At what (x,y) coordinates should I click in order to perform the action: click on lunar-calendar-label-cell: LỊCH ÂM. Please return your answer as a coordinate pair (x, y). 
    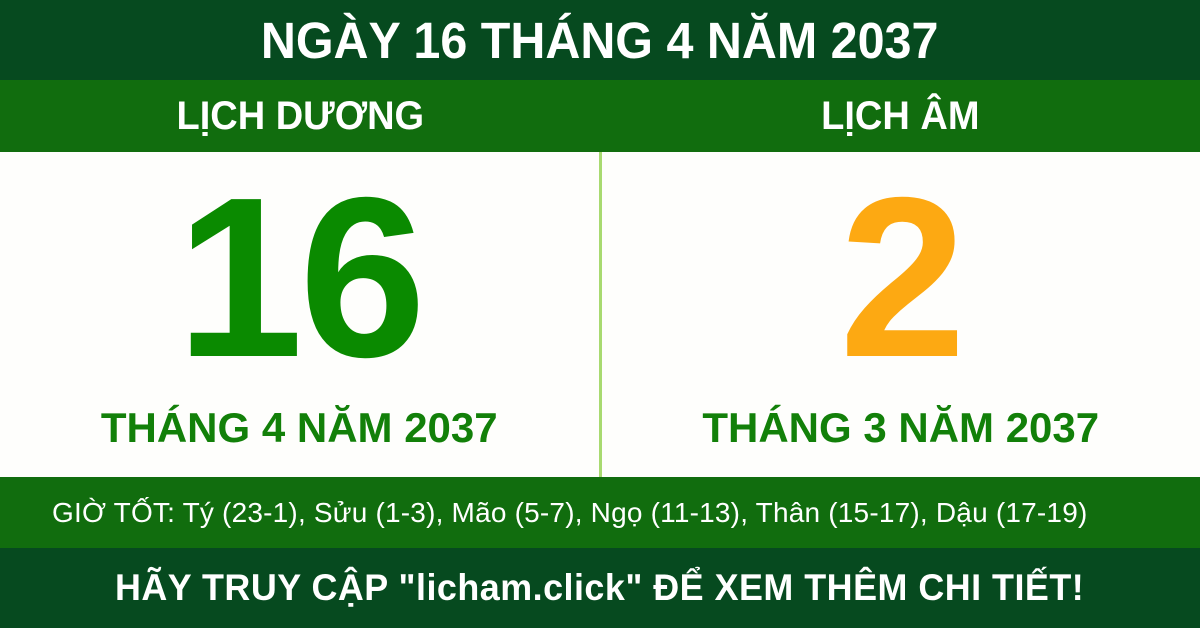
    Looking at the image, I should click on (900, 116).